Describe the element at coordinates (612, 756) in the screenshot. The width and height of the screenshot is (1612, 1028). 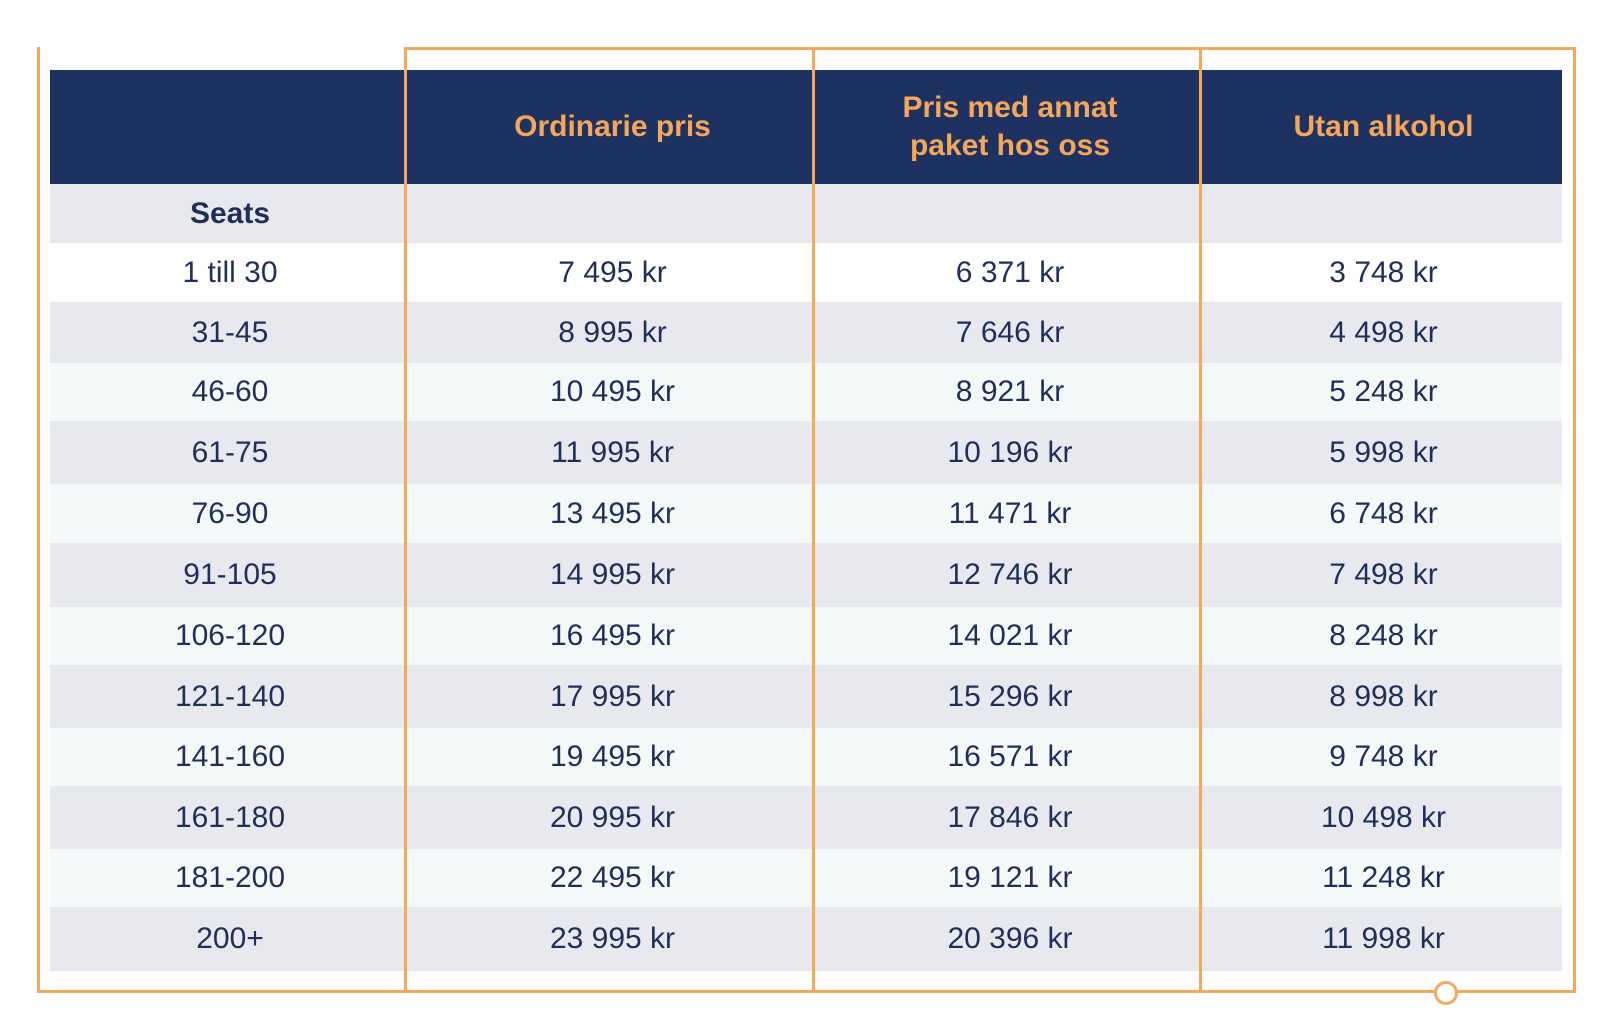
I see `ordinarie-price-cell: 19 495 kr` at that location.